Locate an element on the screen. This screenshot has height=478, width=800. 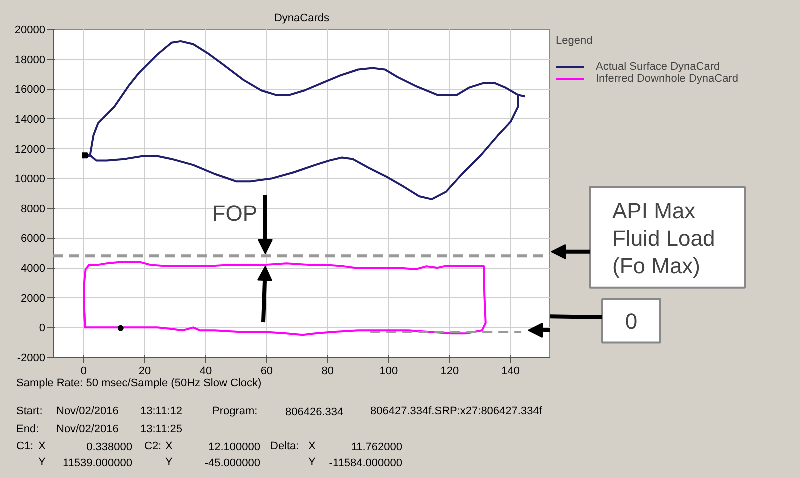
y-tick-label: 8000 is located at coordinates (33, 209).